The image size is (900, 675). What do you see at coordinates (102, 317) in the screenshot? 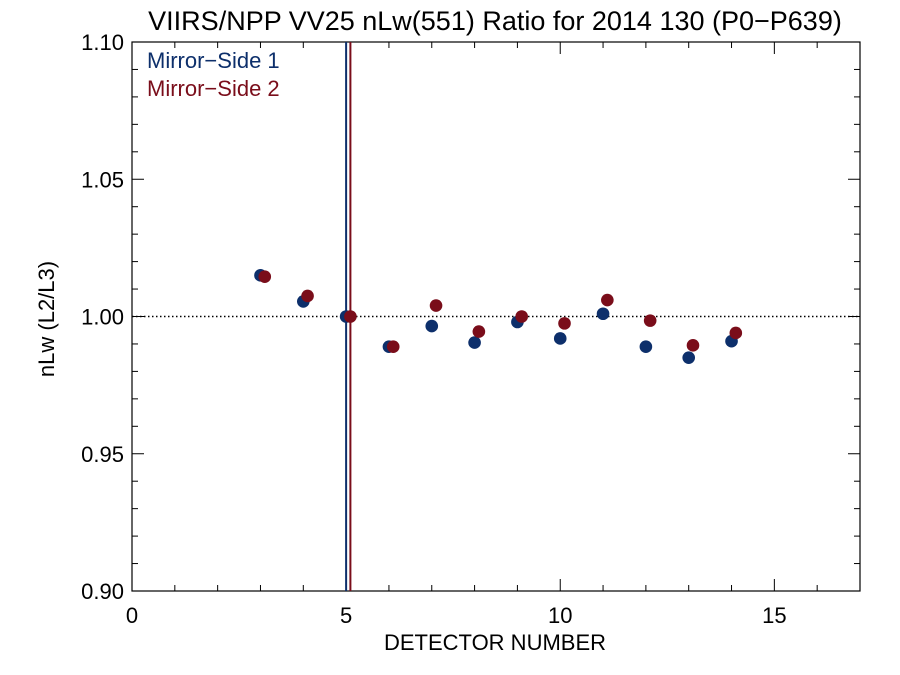
I see `y-tick-label: 1.00` at bounding box center [102, 317].